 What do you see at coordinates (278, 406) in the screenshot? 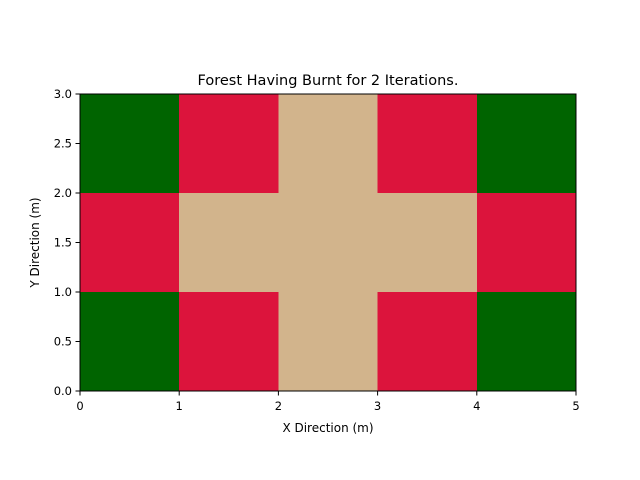
I see `x-tick-label: 2` at bounding box center [278, 406].